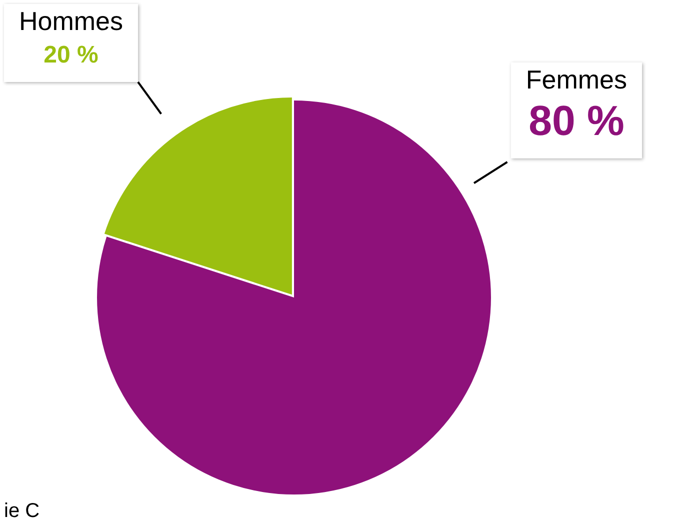  I want to click on data-label: 20 %, so click(71, 55).